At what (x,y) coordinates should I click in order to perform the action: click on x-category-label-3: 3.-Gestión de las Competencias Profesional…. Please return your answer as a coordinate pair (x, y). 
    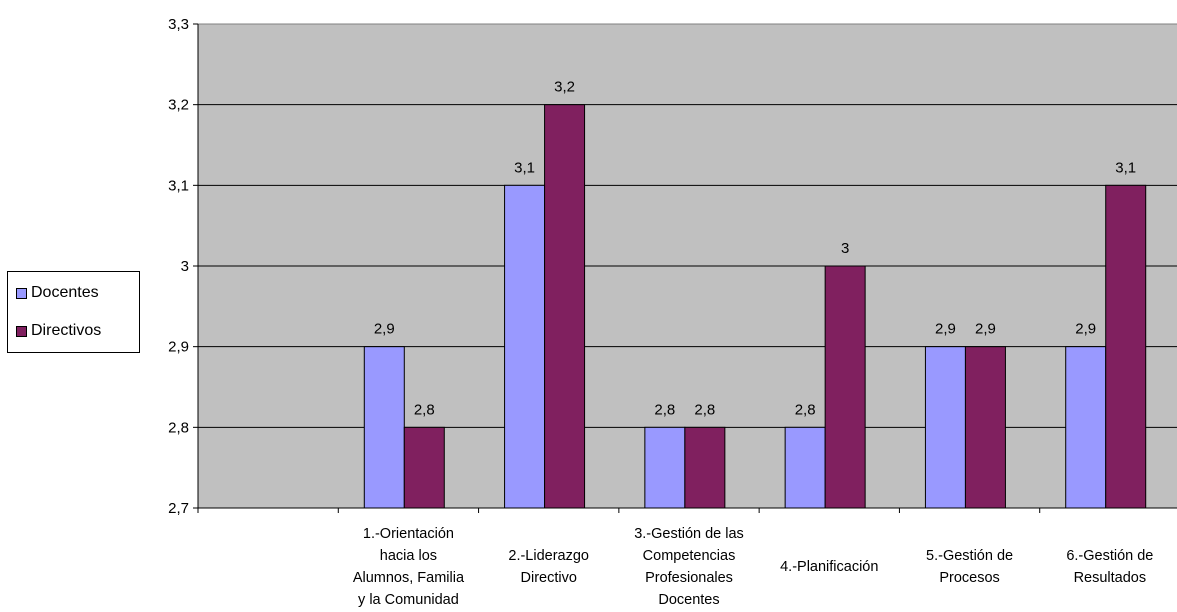
    Looking at the image, I should click on (689, 567).